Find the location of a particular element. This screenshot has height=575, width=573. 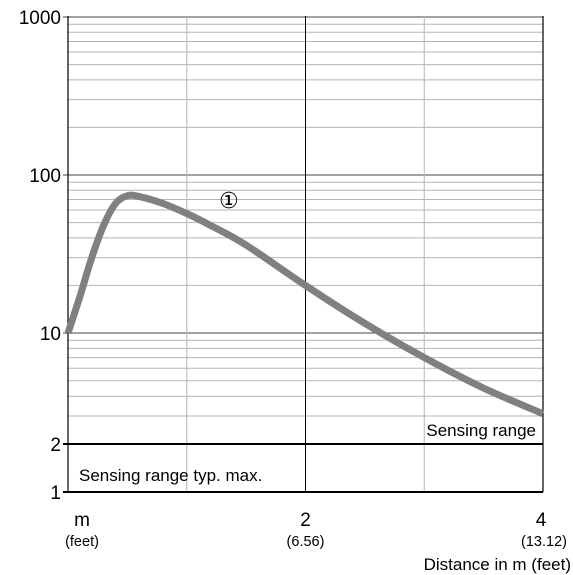

y-tick-label: 100 is located at coordinates (45, 176).